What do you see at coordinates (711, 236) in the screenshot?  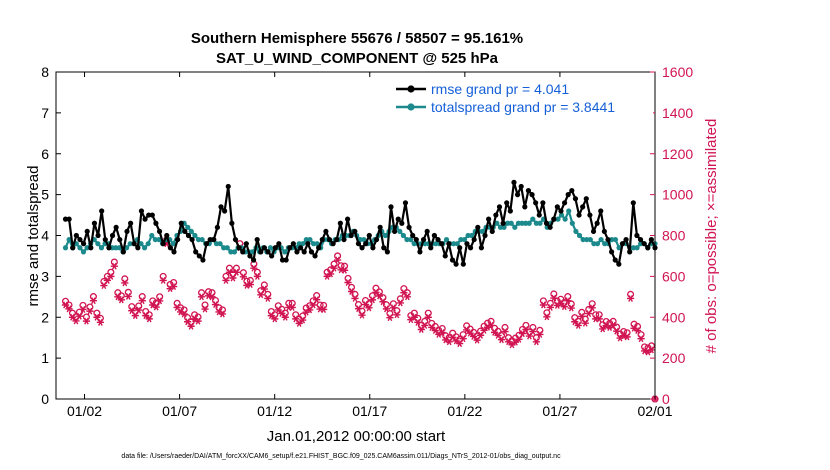 I see `y-axis-right-label: # of obs: o=possible; ×=assimilated` at bounding box center [711, 236].